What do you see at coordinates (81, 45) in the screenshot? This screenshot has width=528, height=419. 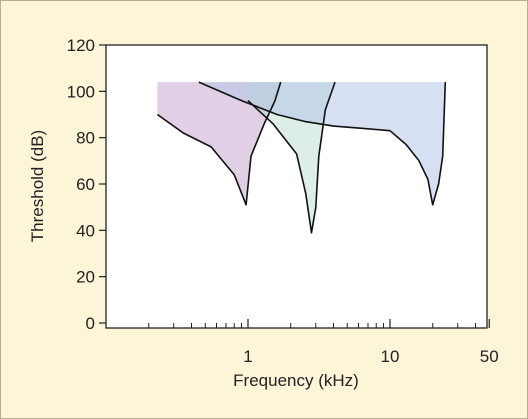 I see `y-tick-label: 120` at bounding box center [81, 45].